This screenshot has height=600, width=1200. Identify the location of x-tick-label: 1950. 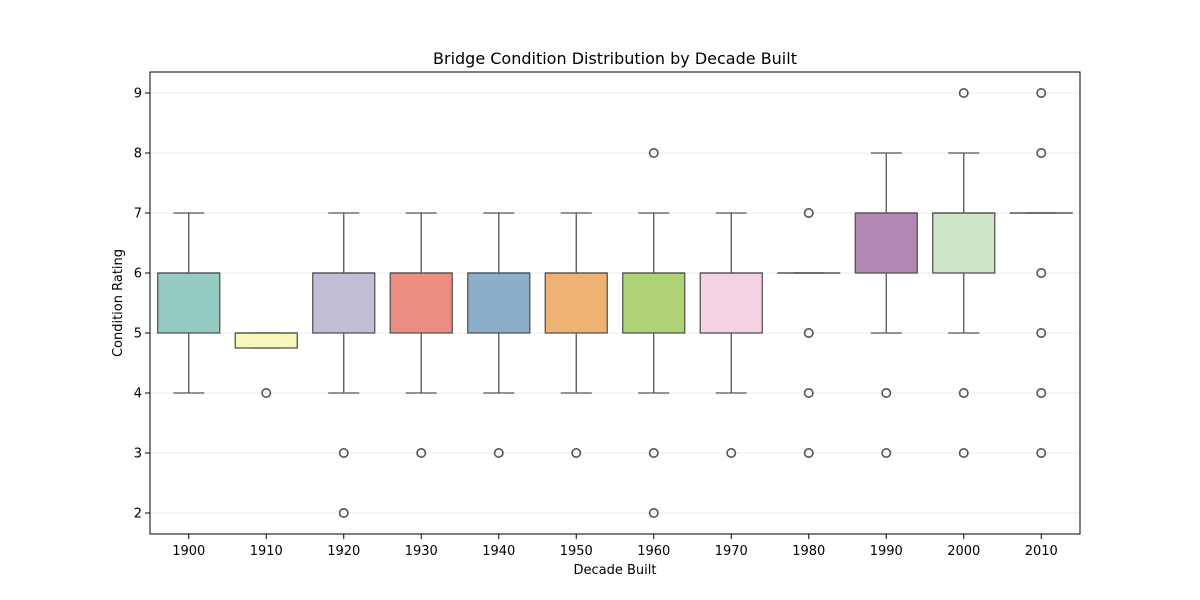
(576, 551).